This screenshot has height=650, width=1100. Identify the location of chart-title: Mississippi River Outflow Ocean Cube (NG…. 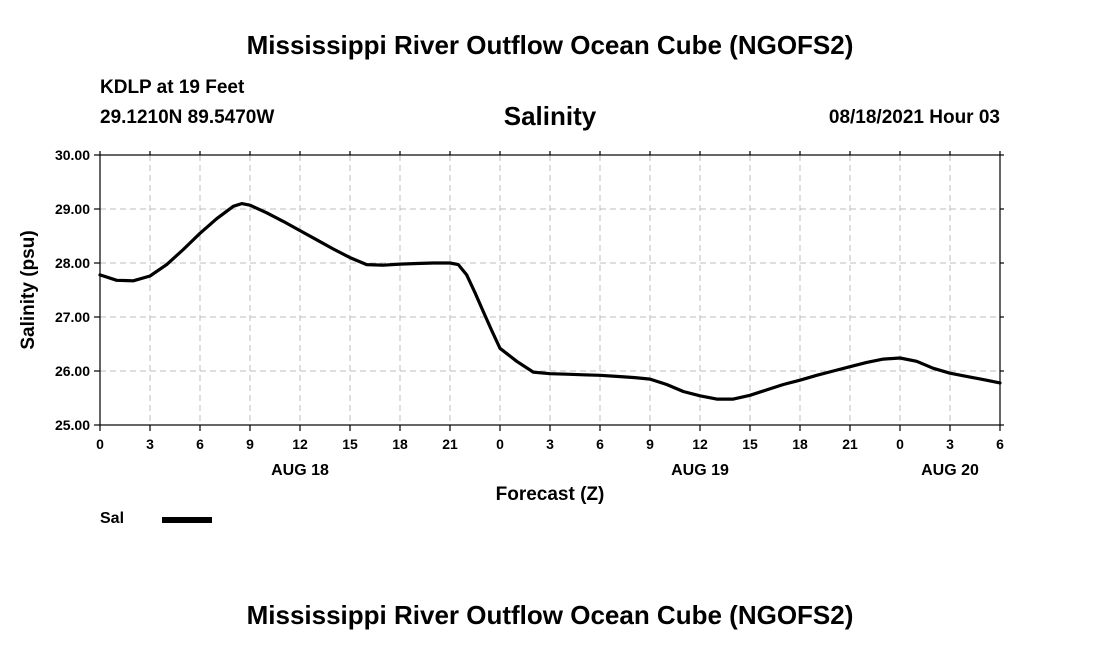
(550, 45).